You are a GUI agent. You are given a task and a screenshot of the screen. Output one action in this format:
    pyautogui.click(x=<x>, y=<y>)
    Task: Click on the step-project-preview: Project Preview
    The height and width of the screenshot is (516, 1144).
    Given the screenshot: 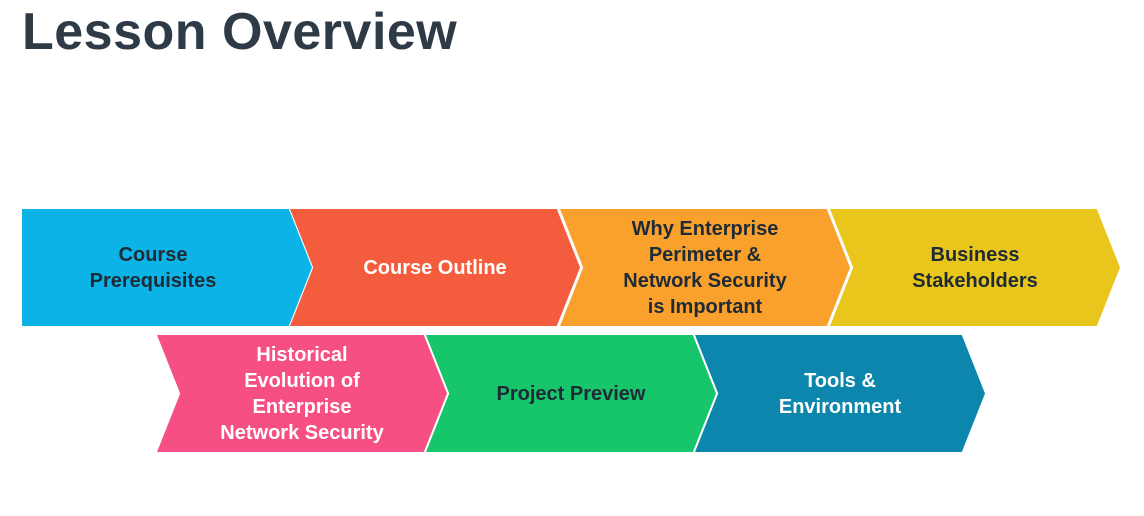 What is the action you would take?
    pyautogui.click(x=571, y=393)
    